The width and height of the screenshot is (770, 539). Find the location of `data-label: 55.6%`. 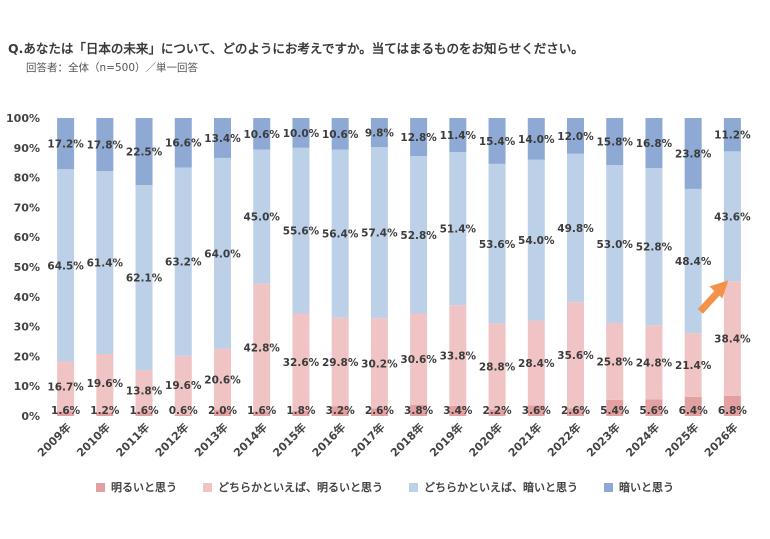

data-label: 55.6% is located at coordinates (301, 232).